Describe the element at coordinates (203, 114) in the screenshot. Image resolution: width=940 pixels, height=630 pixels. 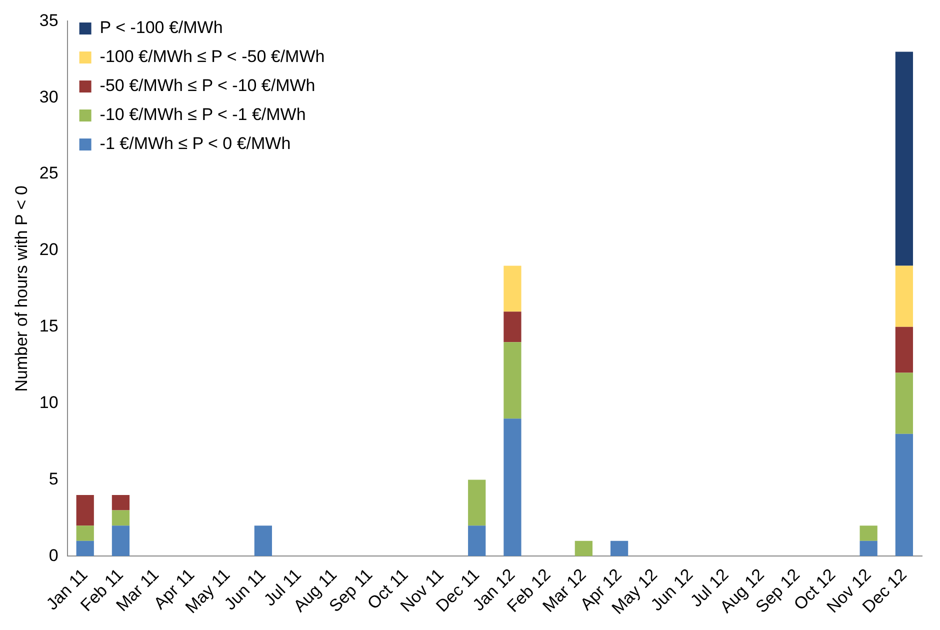
I see `legend-label: -10 €/MWh ≤ P < -1 €/MWh` at that location.